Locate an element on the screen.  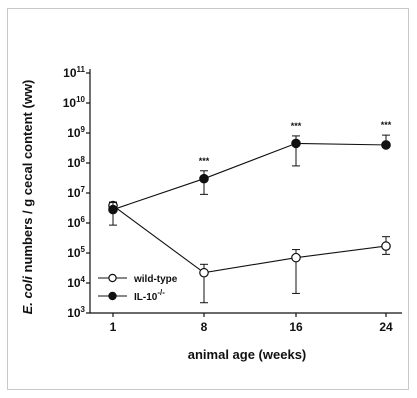
y-tick-label: 10⁷ is located at coordinates (76, 192).